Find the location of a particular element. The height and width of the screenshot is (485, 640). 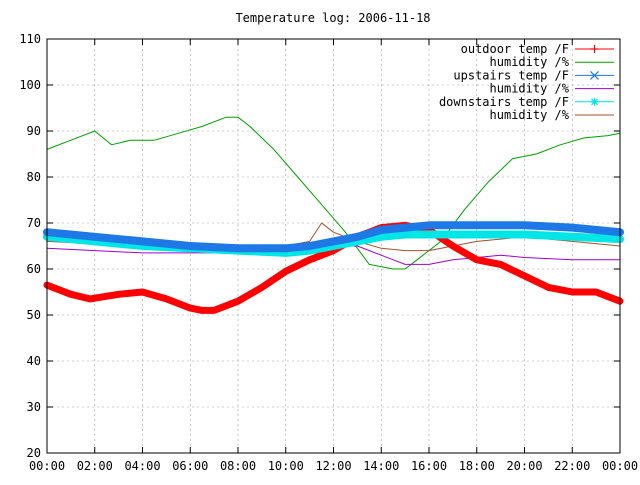

y-tick-label: 30 is located at coordinates (34, 407).